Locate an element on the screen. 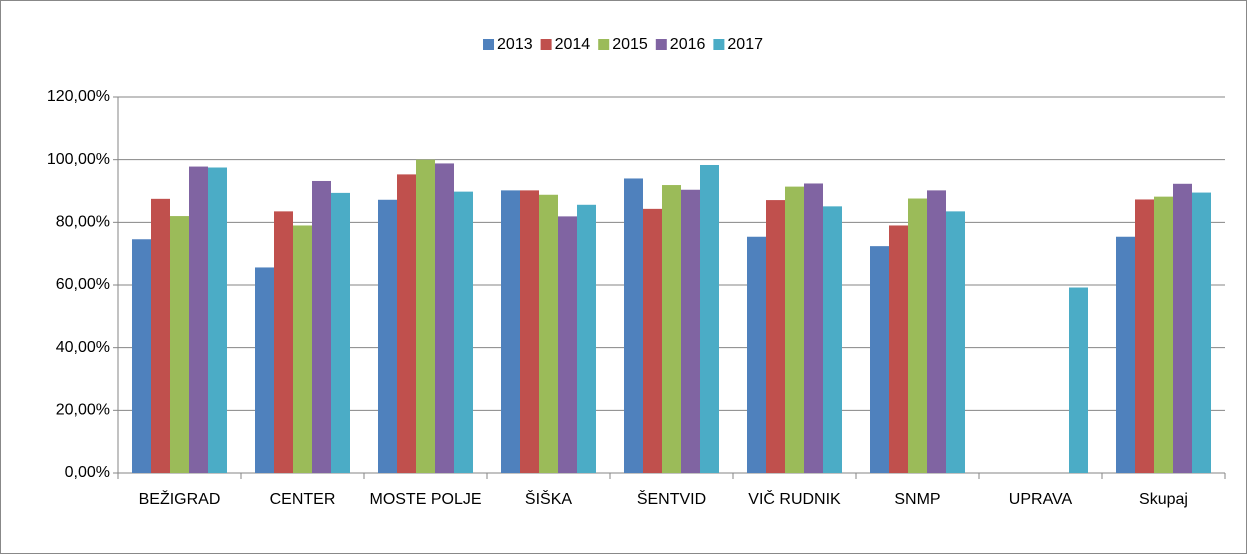 The width and height of the screenshot is (1247, 554). y-tick-label: 60,00% is located at coordinates (83, 284).